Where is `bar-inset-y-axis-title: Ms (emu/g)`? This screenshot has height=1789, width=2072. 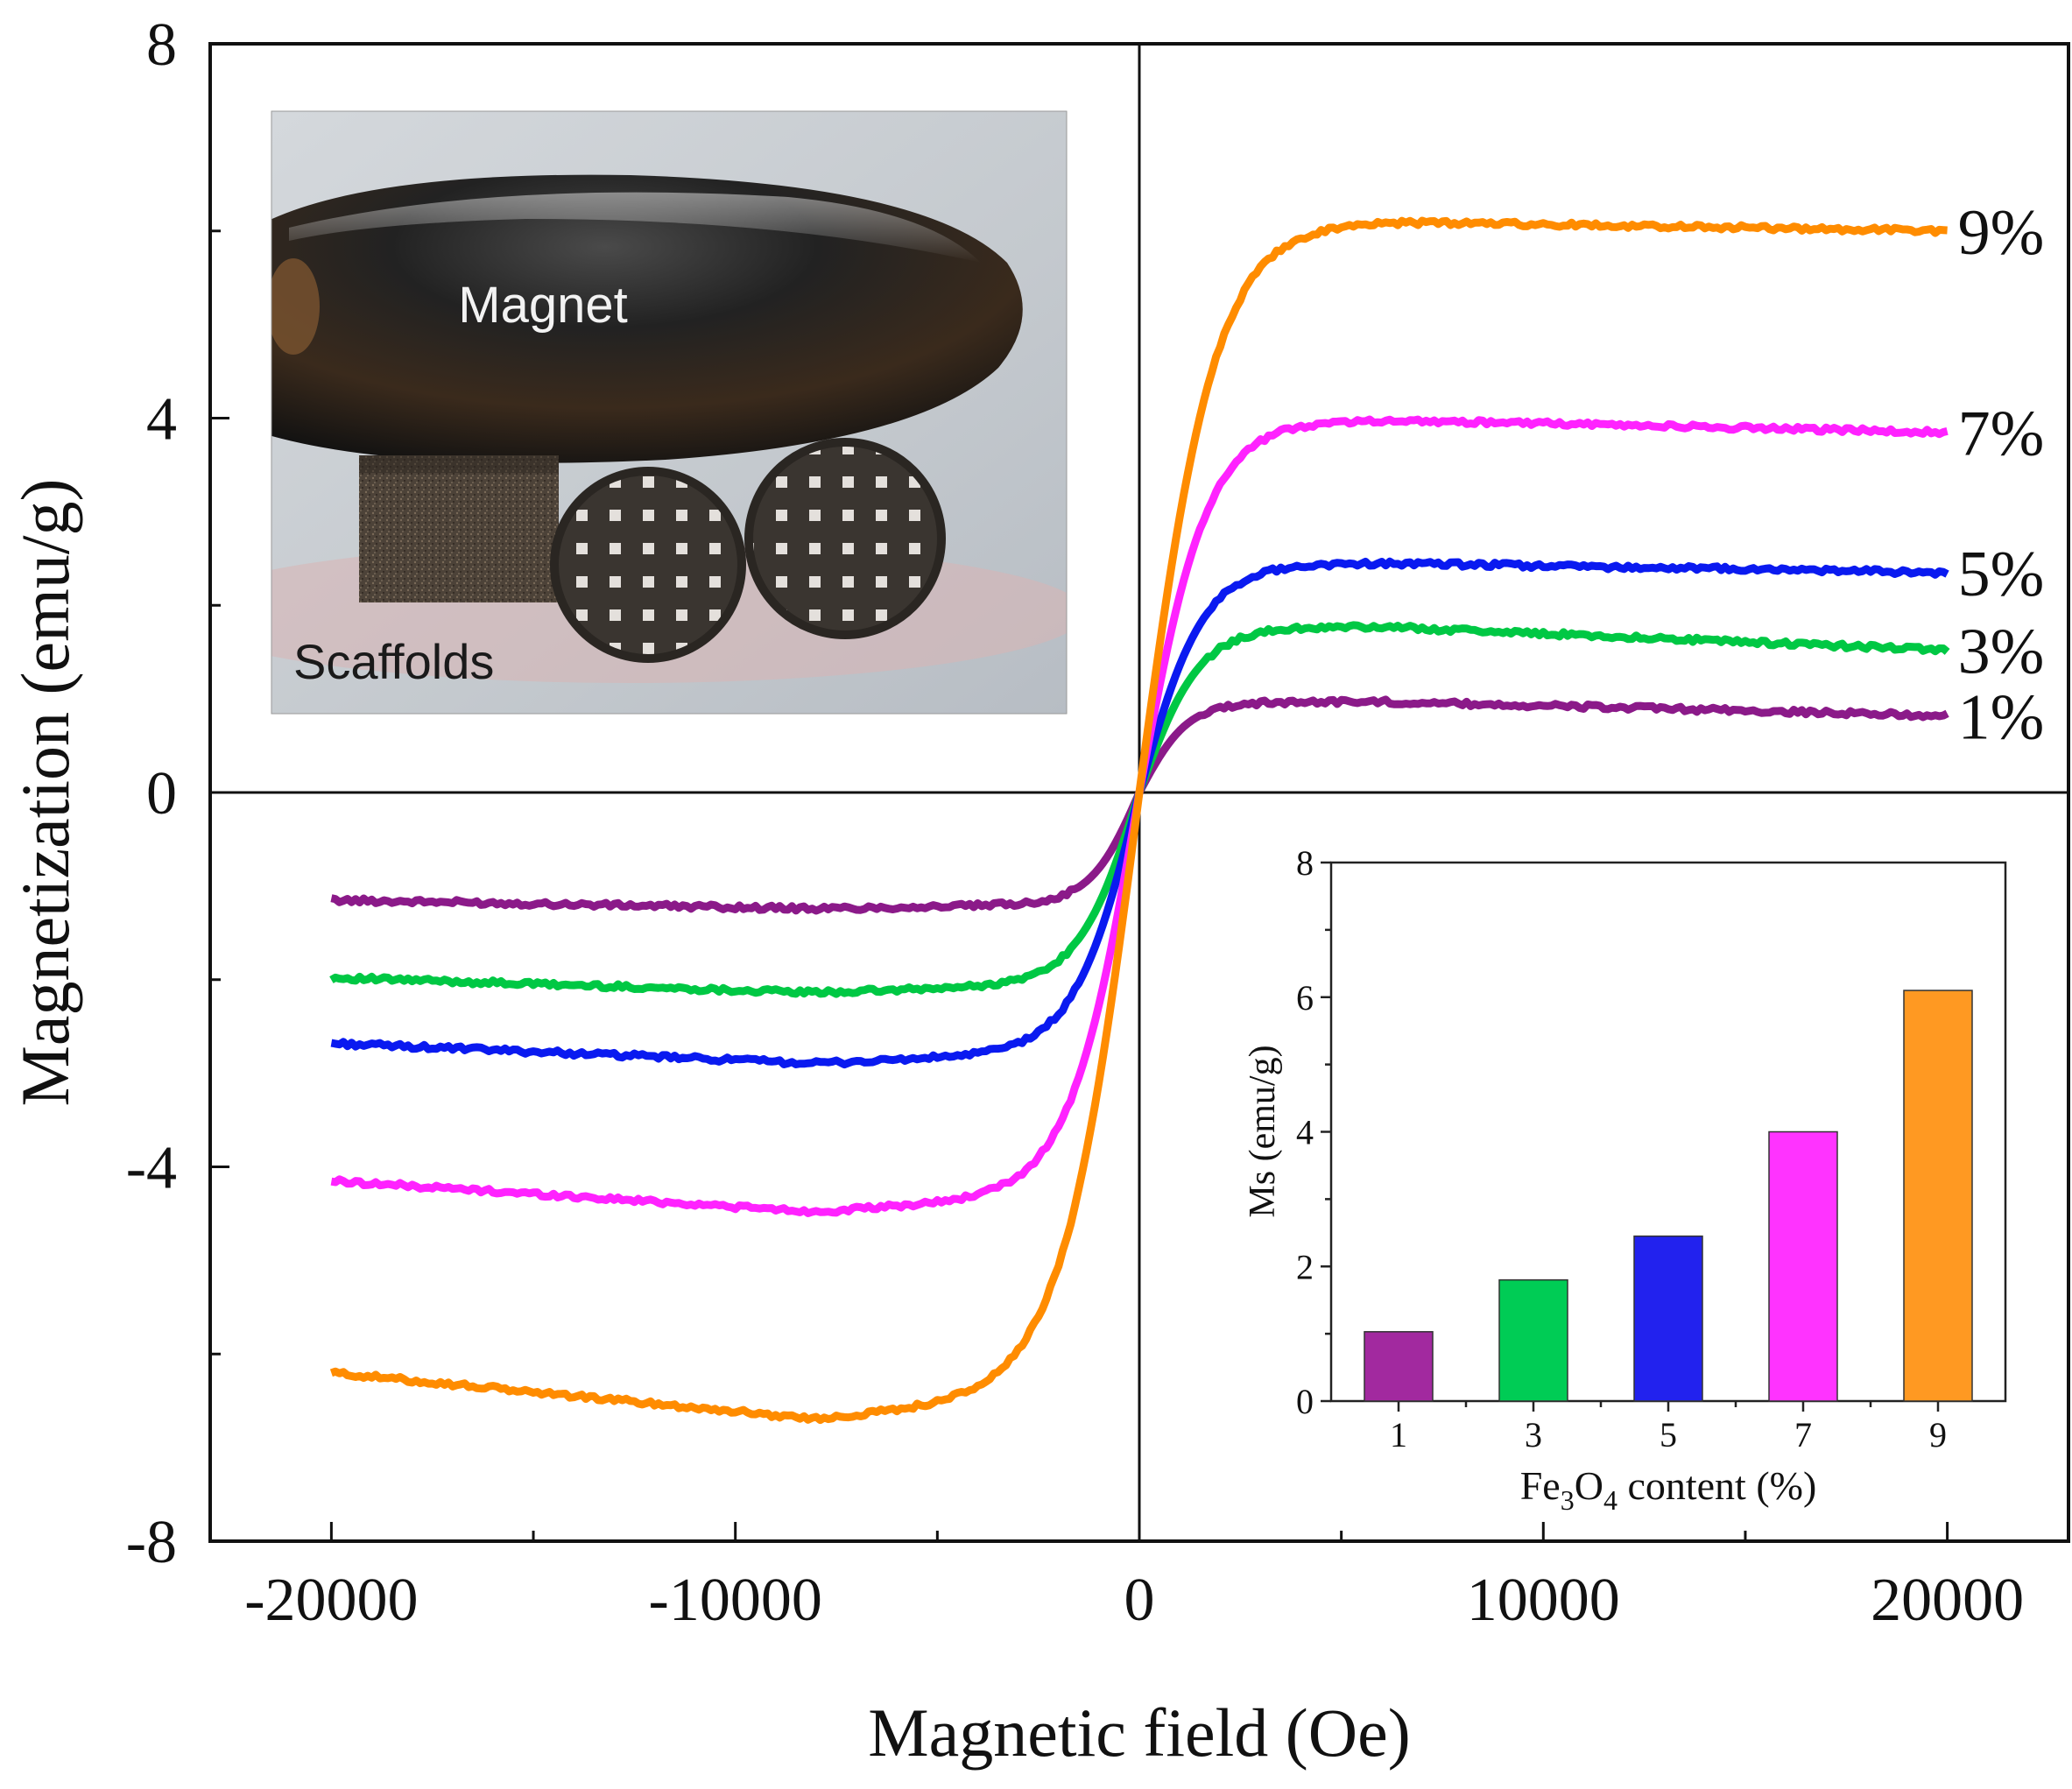 bar-inset-y-axis-title: Ms (emu/g) is located at coordinates (1263, 1131).